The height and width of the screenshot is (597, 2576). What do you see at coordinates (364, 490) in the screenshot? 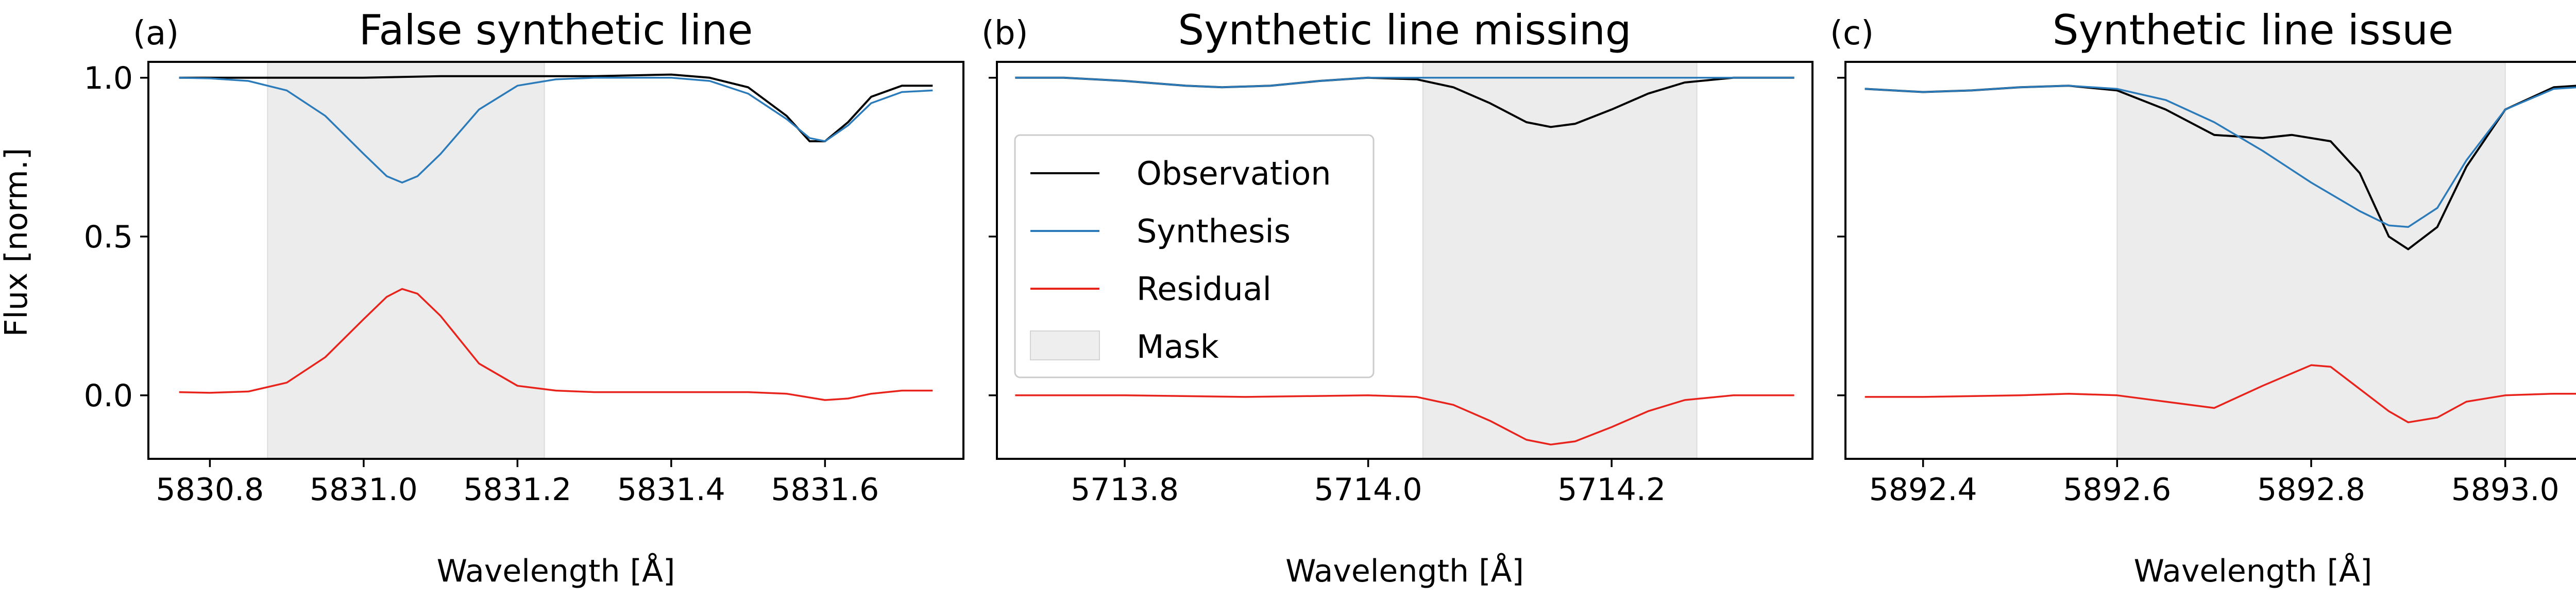
I see `x-tick-label: 5831.0` at bounding box center [364, 490].